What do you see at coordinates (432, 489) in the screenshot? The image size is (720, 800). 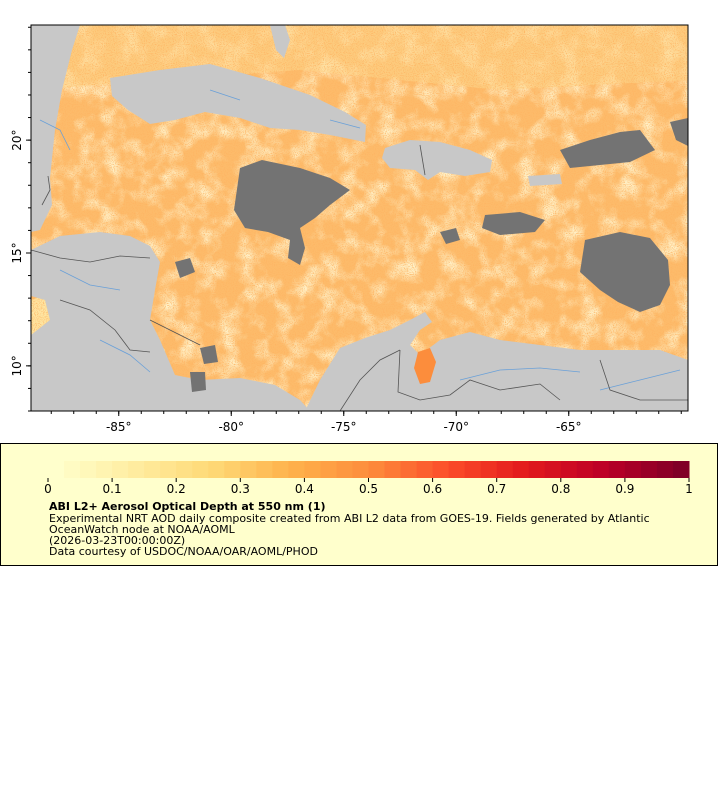 I see `colorbar-tick-label: 0.6` at bounding box center [432, 489].